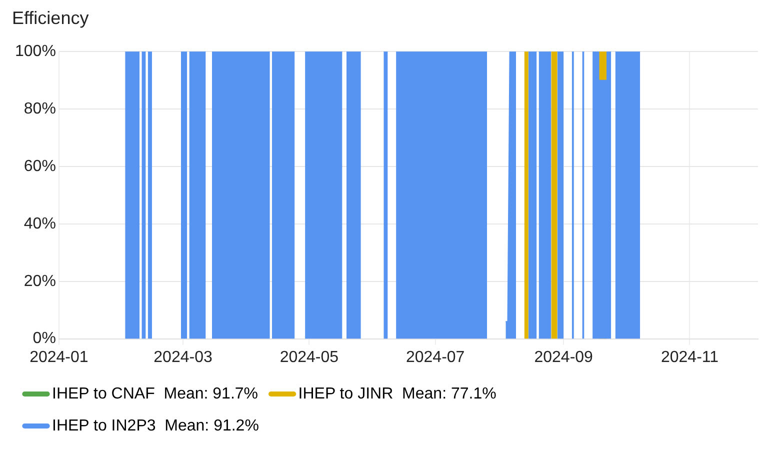 The height and width of the screenshot is (452, 776). I want to click on x-tick-label: 2024-11, so click(689, 357).